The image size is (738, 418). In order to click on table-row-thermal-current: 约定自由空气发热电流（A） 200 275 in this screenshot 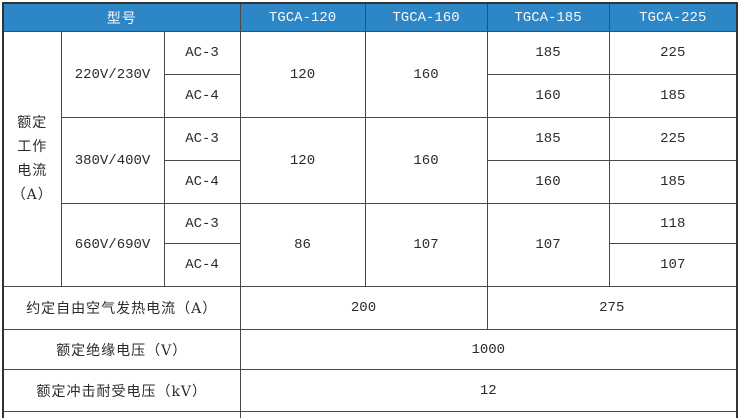, I will do `click(370, 308)`.